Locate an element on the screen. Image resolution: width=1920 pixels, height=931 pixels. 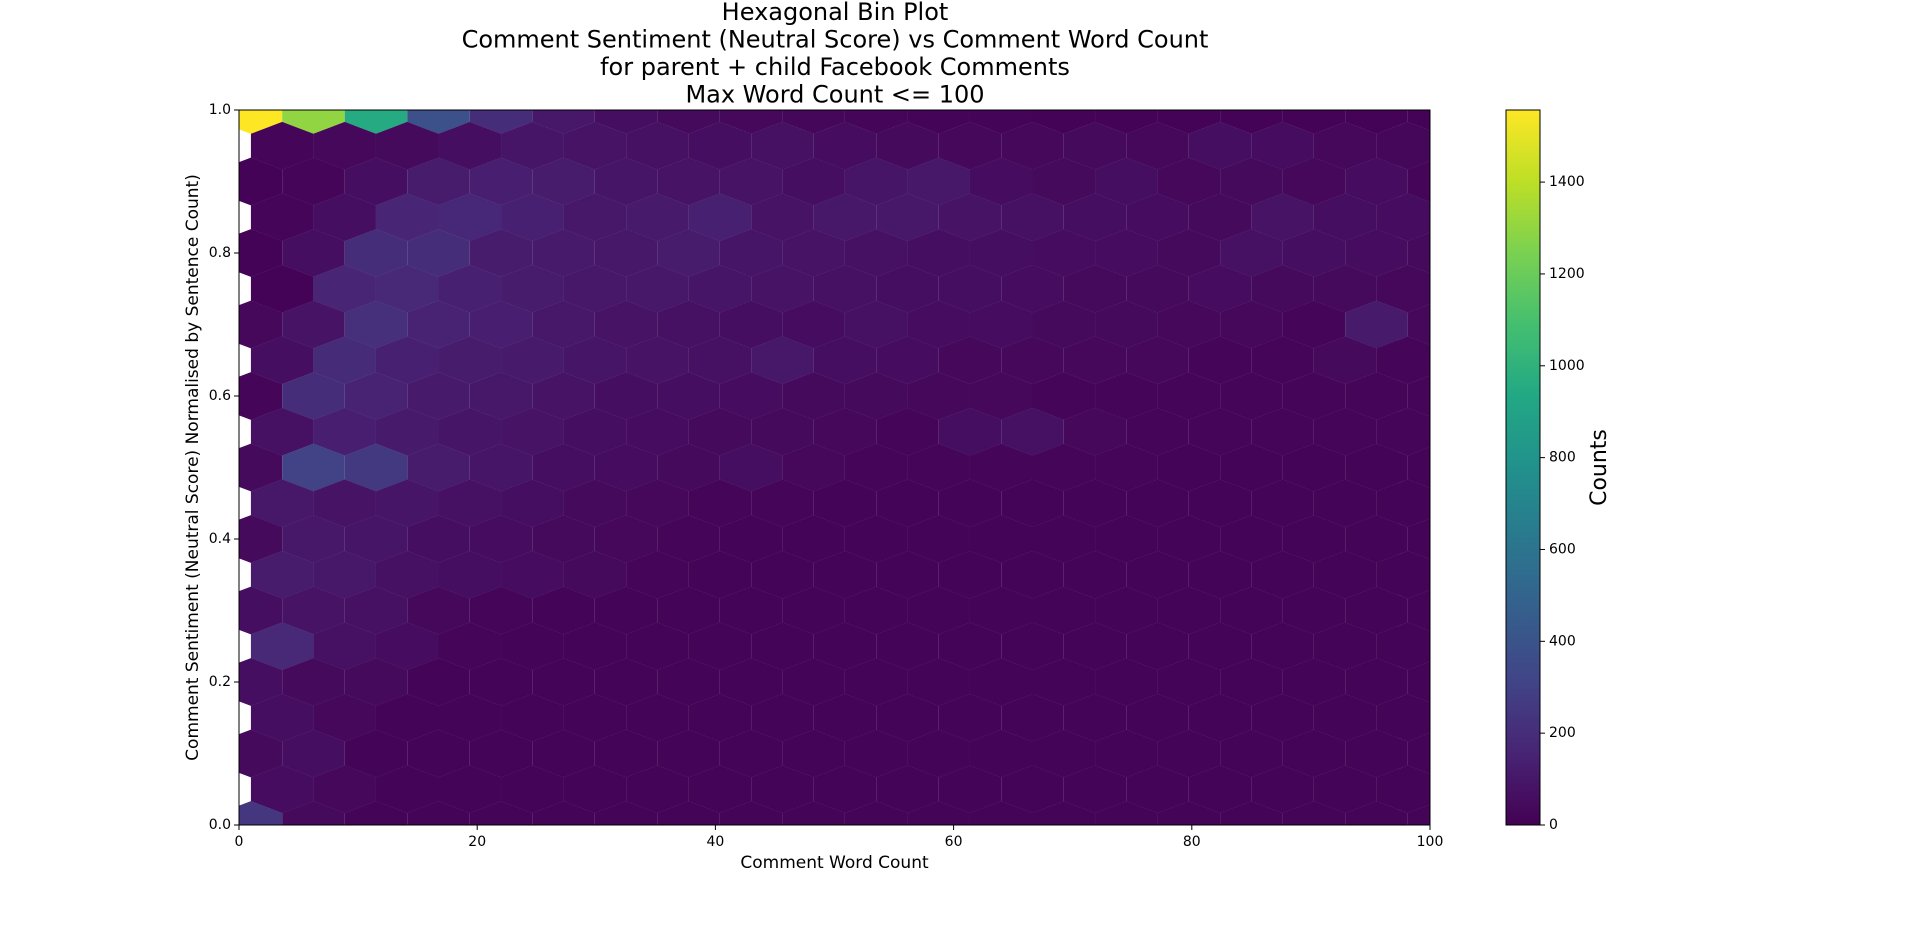
y-tick-label: 0.0 is located at coordinates (220, 825).